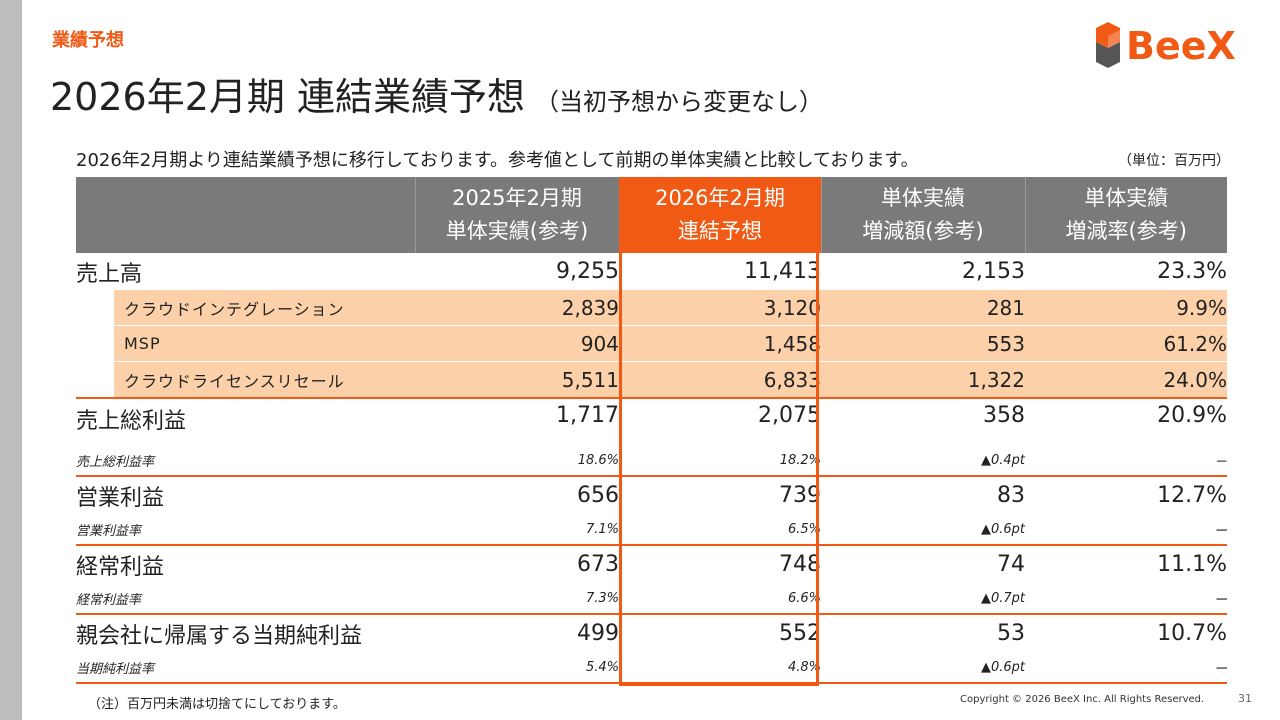  Describe the element at coordinates (1126, 343) in the screenshot. I see `cell-value: 61.2%` at that location.